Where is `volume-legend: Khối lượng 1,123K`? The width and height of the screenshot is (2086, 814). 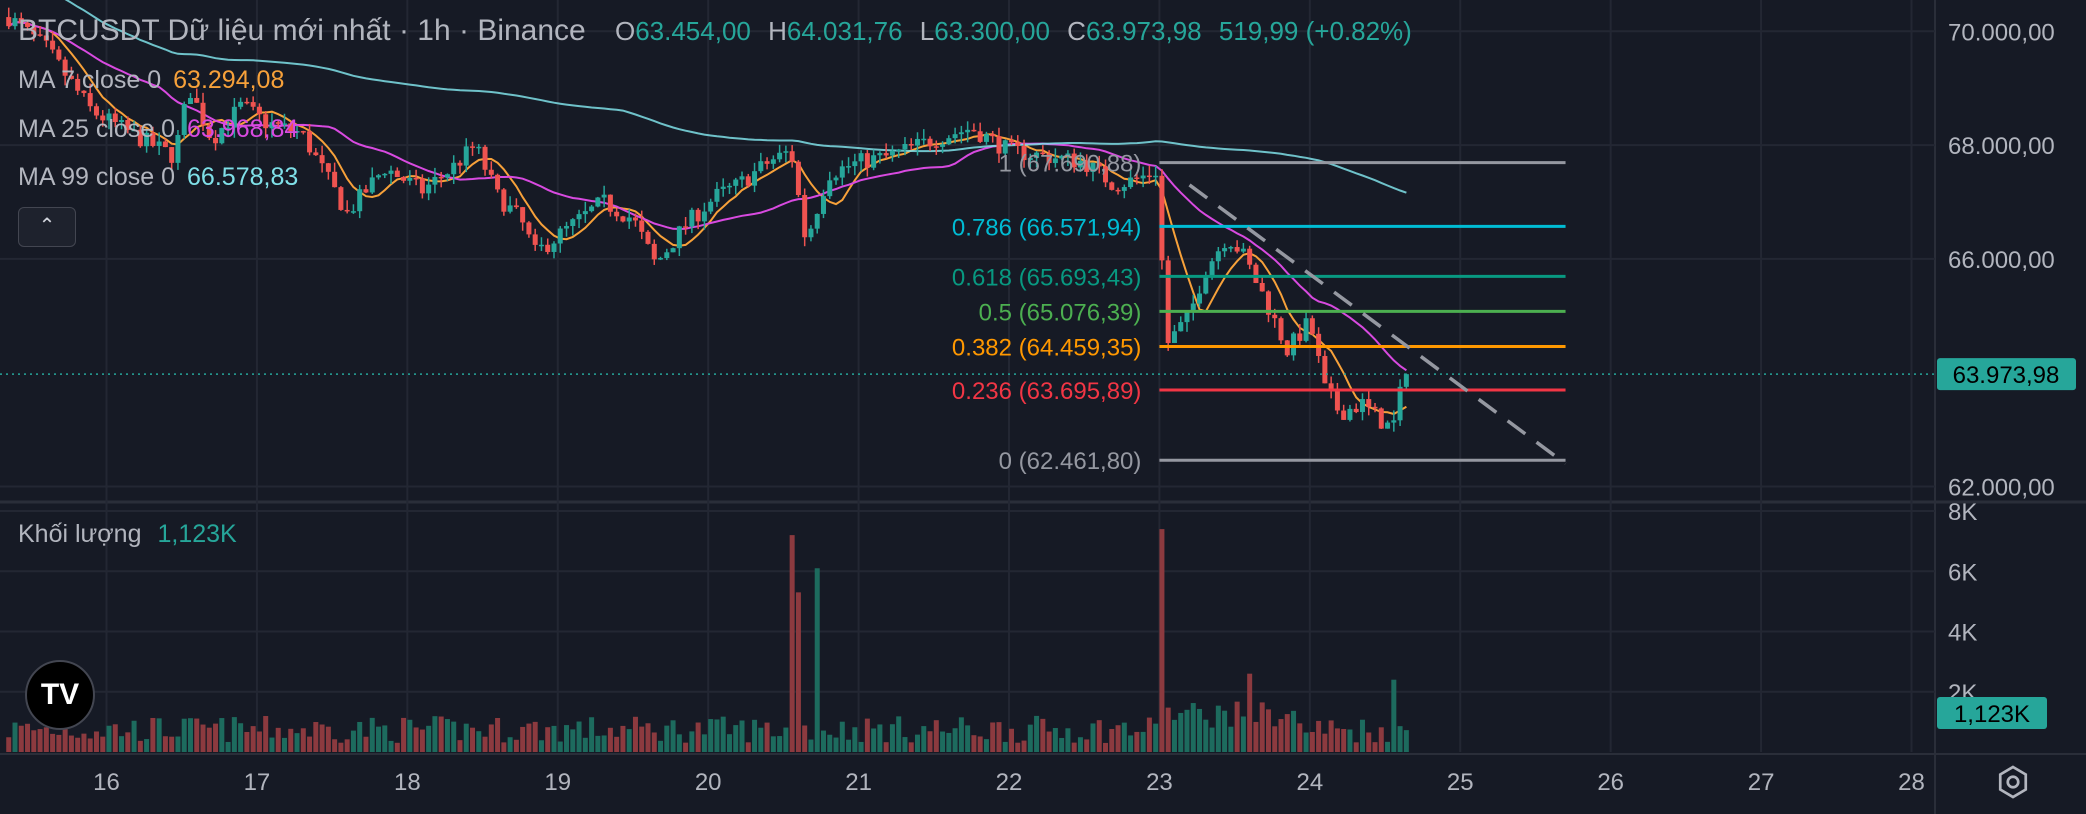 volume-legend: Khối lượng 1,123K is located at coordinates (127, 534).